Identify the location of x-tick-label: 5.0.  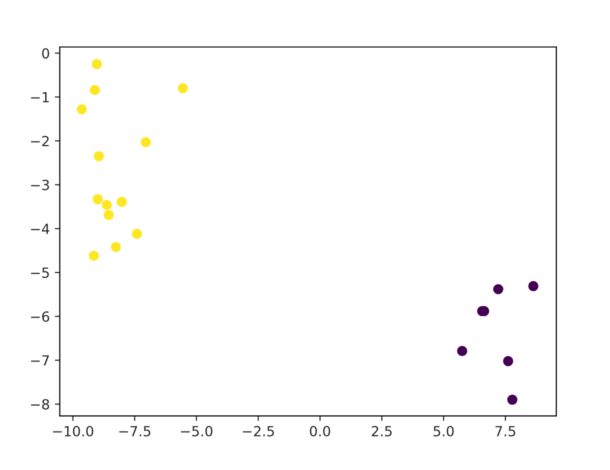
(444, 431).